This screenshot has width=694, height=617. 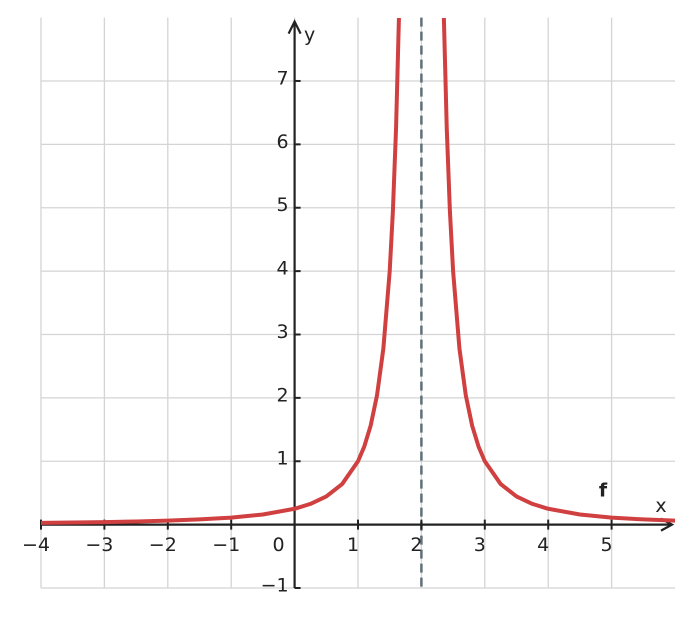 What do you see at coordinates (99, 545) in the screenshot?
I see `x-tick-label: −3` at bounding box center [99, 545].